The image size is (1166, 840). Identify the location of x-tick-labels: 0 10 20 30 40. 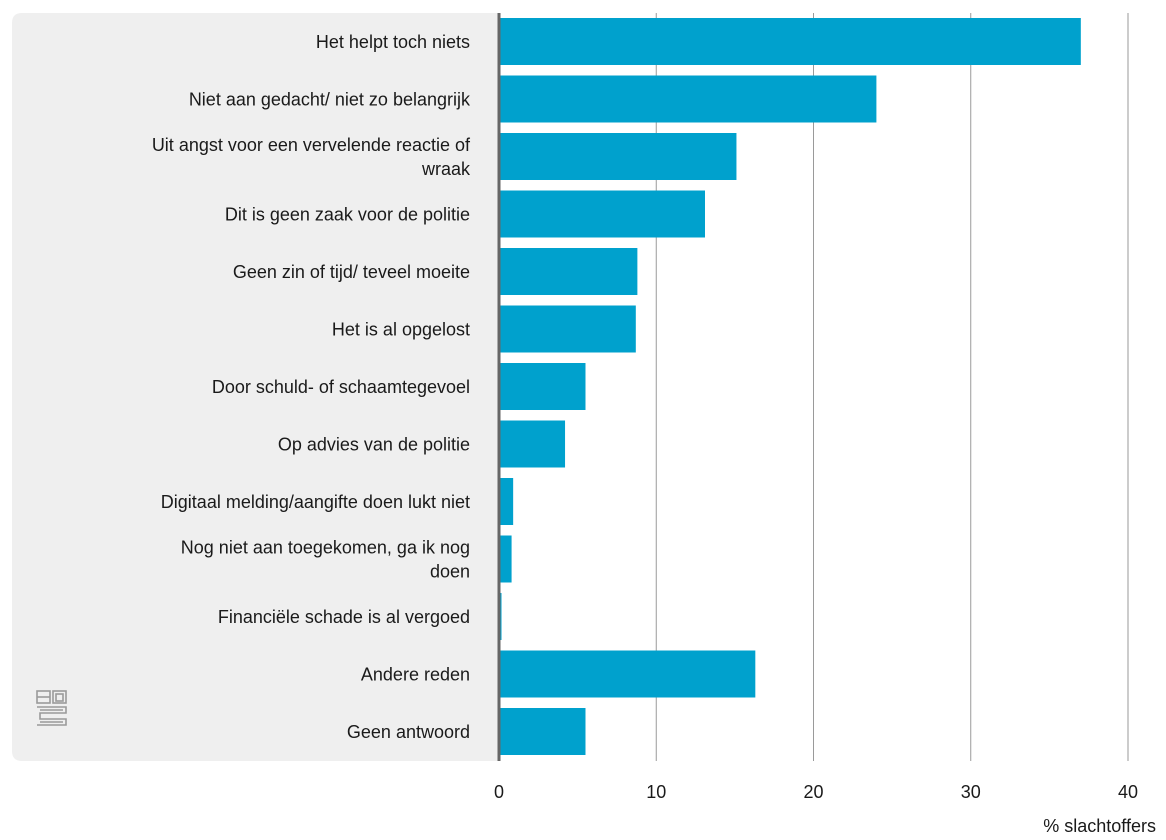
(816, 792).